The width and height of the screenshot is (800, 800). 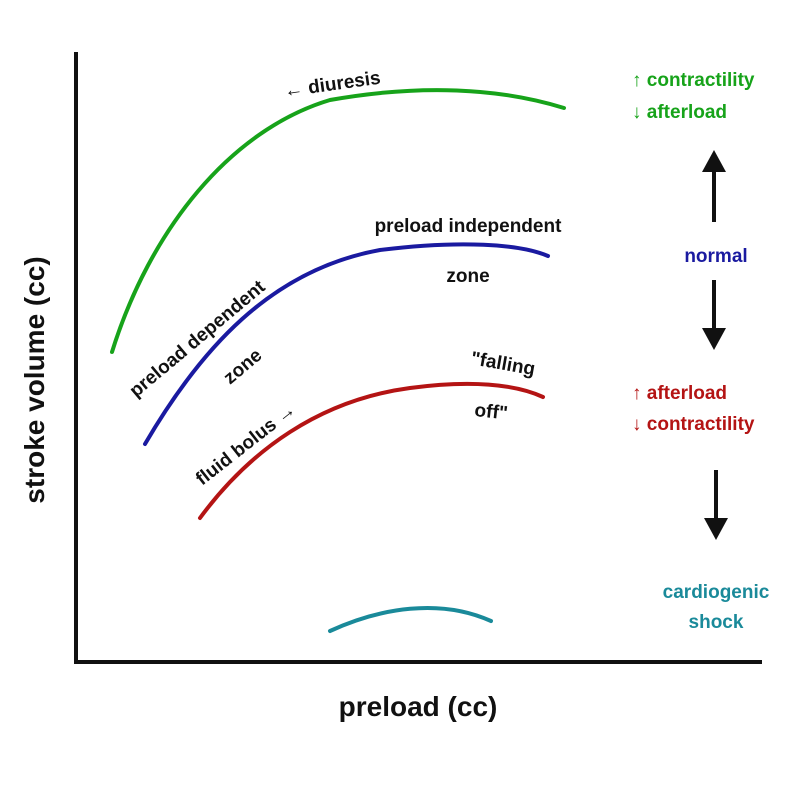 What do you see at coordinates (371, 450) in the screenshot?
I see `red-curve` at bounding box center [371, 450].